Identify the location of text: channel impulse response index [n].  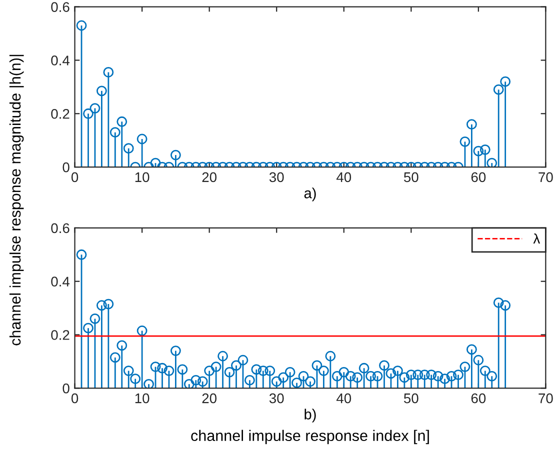
(310, 437).